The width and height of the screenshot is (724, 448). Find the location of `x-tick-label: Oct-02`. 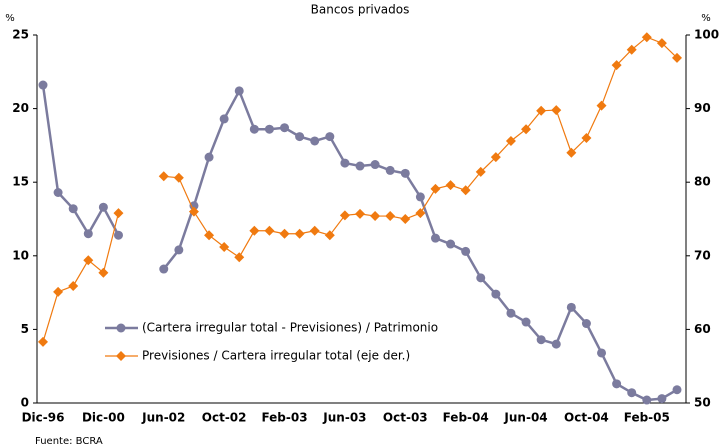

x-tick-label: Oct-02 is located at coordinates (224, 418).